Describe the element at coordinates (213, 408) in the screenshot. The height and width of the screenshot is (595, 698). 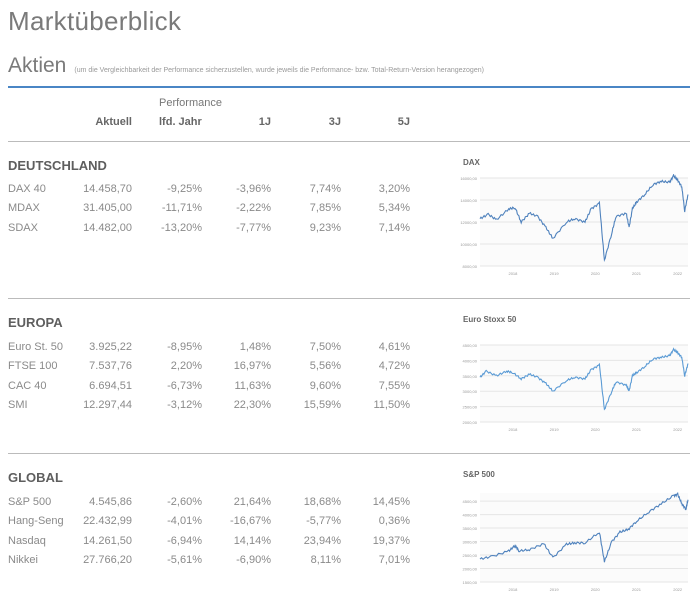
I see `table-row: SMI 12.297,44 -3,12% 22,30% 15,59% 11,50%` at that location.